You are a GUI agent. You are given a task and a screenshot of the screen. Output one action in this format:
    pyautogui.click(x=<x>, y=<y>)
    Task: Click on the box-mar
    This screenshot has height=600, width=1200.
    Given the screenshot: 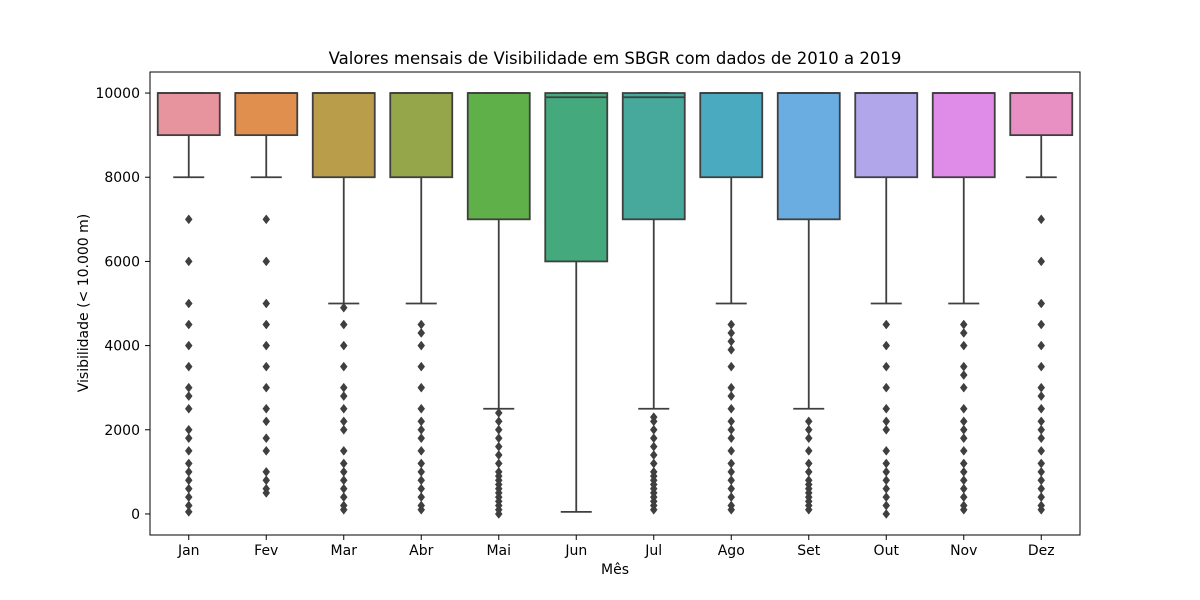 What is the action you would take?
    pyautogui.click(x=343, y=303)
    